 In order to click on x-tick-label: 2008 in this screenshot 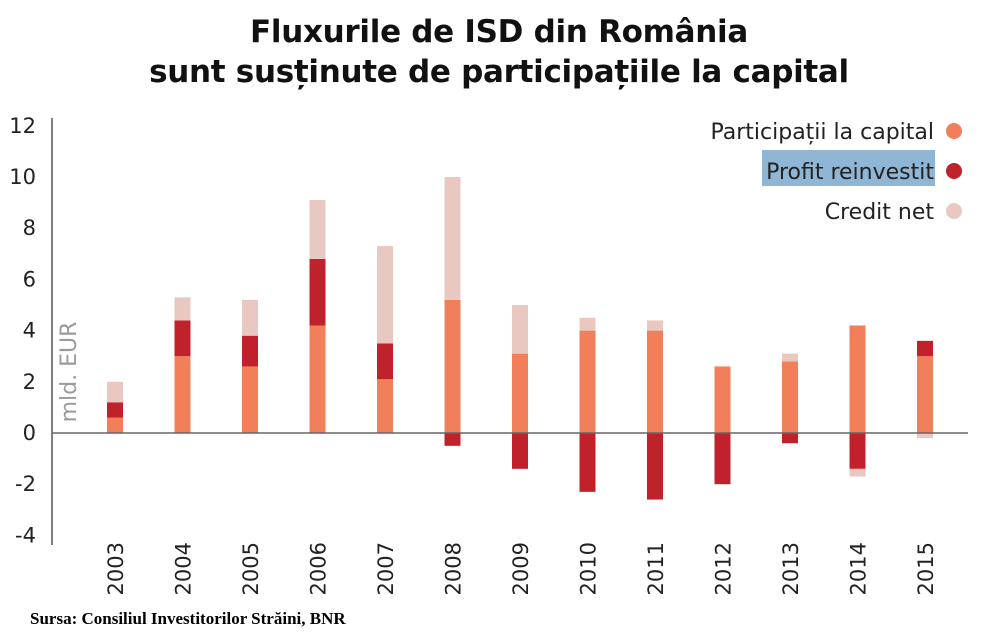, I will do `click(454, 568)`.